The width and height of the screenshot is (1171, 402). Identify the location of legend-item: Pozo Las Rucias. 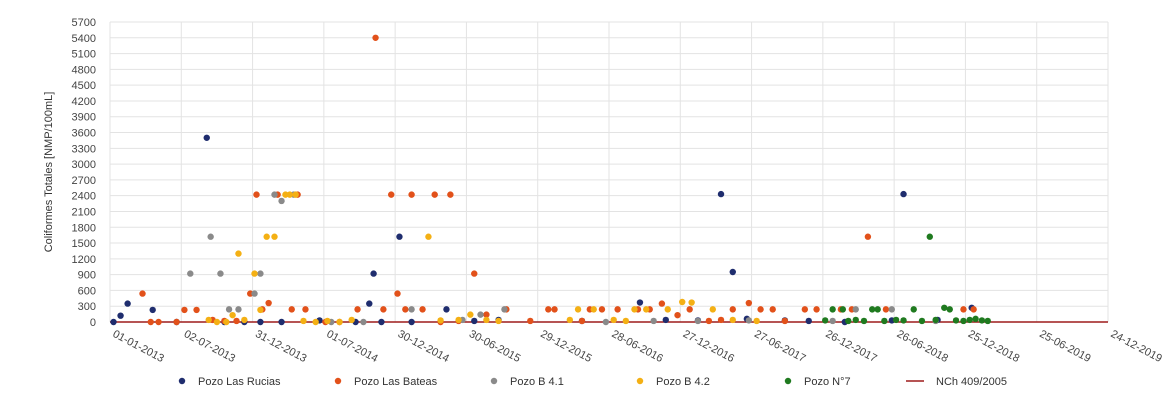
(229, 382).